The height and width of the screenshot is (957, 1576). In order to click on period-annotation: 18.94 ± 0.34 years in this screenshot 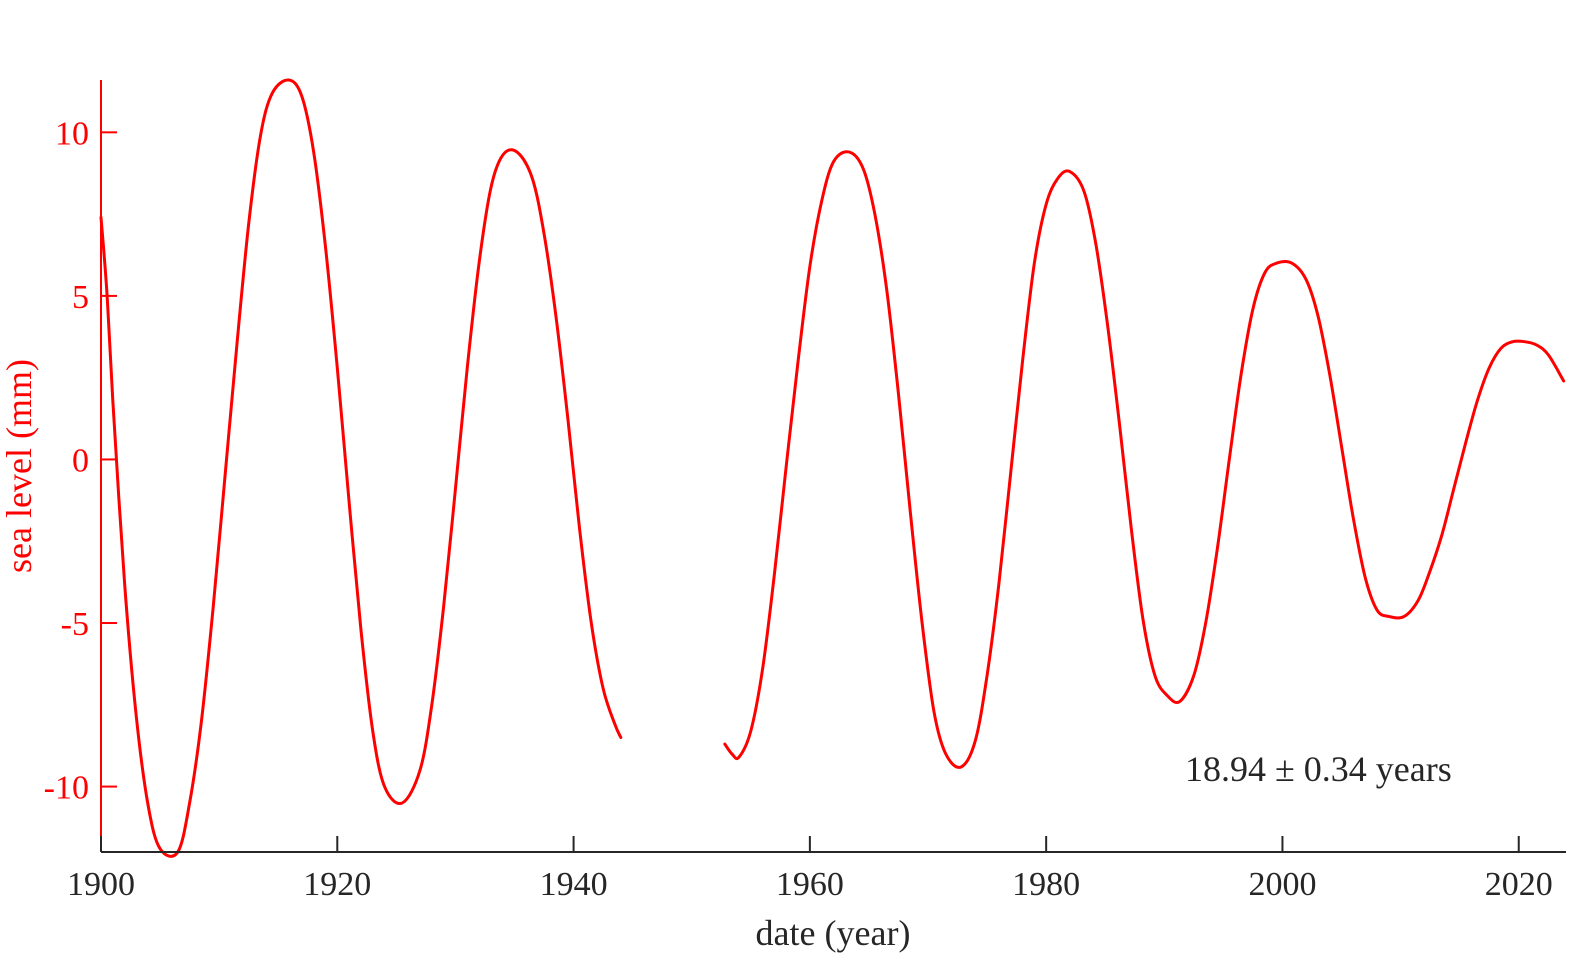, I will do `click(1318, 769)`.